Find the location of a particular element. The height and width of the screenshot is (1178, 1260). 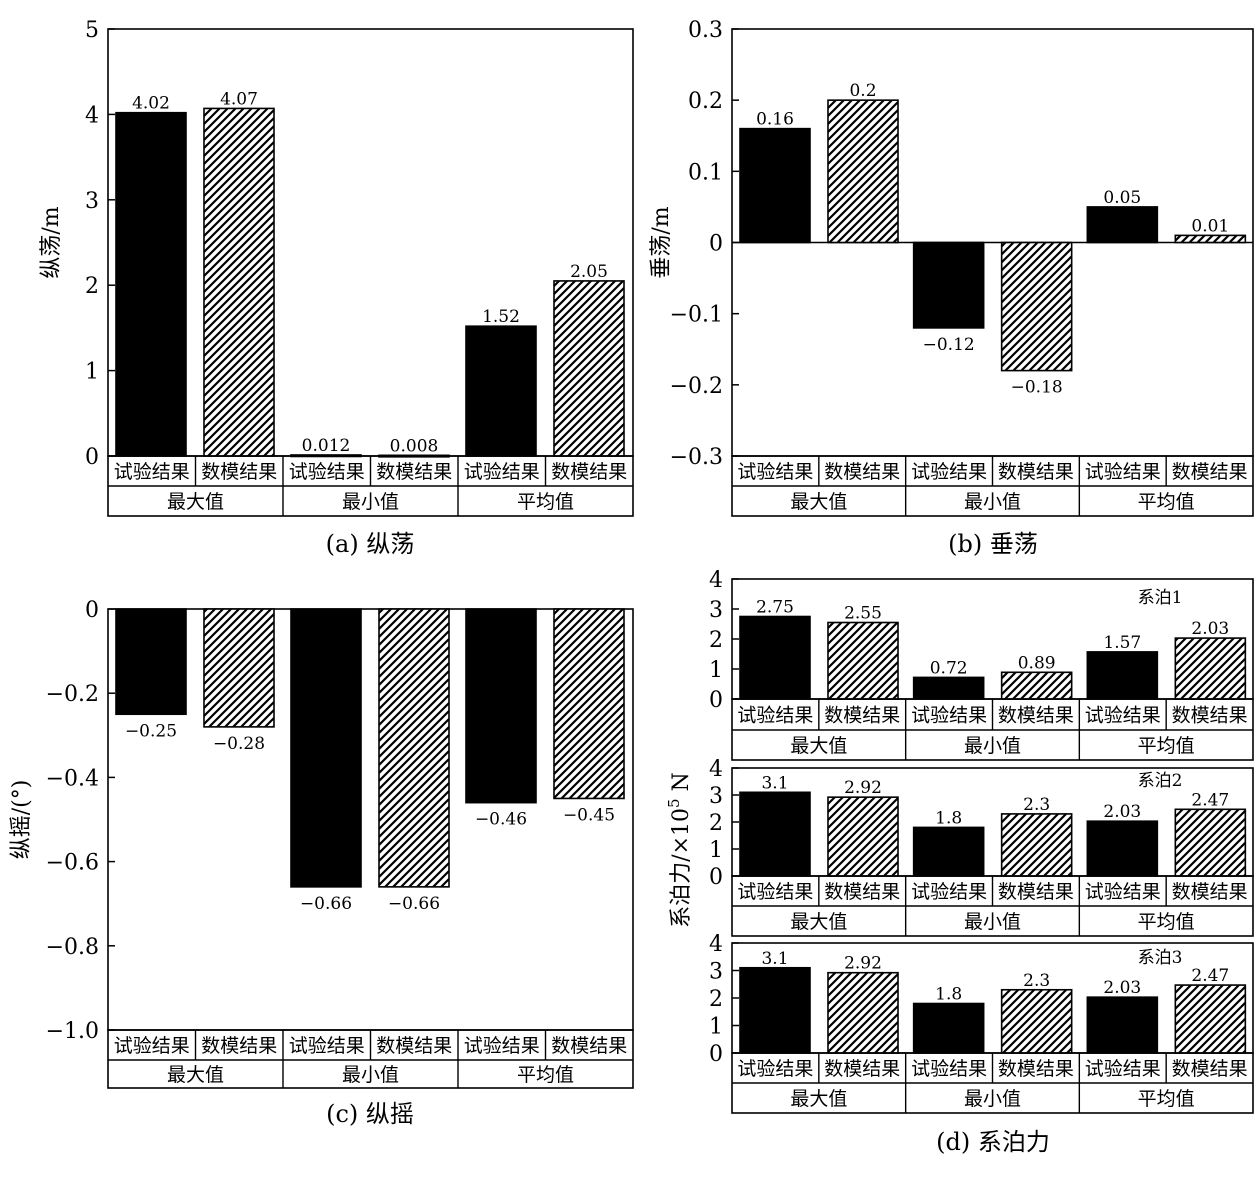

y-tick-label-d3: 4 is located at coordinates (716, 944).